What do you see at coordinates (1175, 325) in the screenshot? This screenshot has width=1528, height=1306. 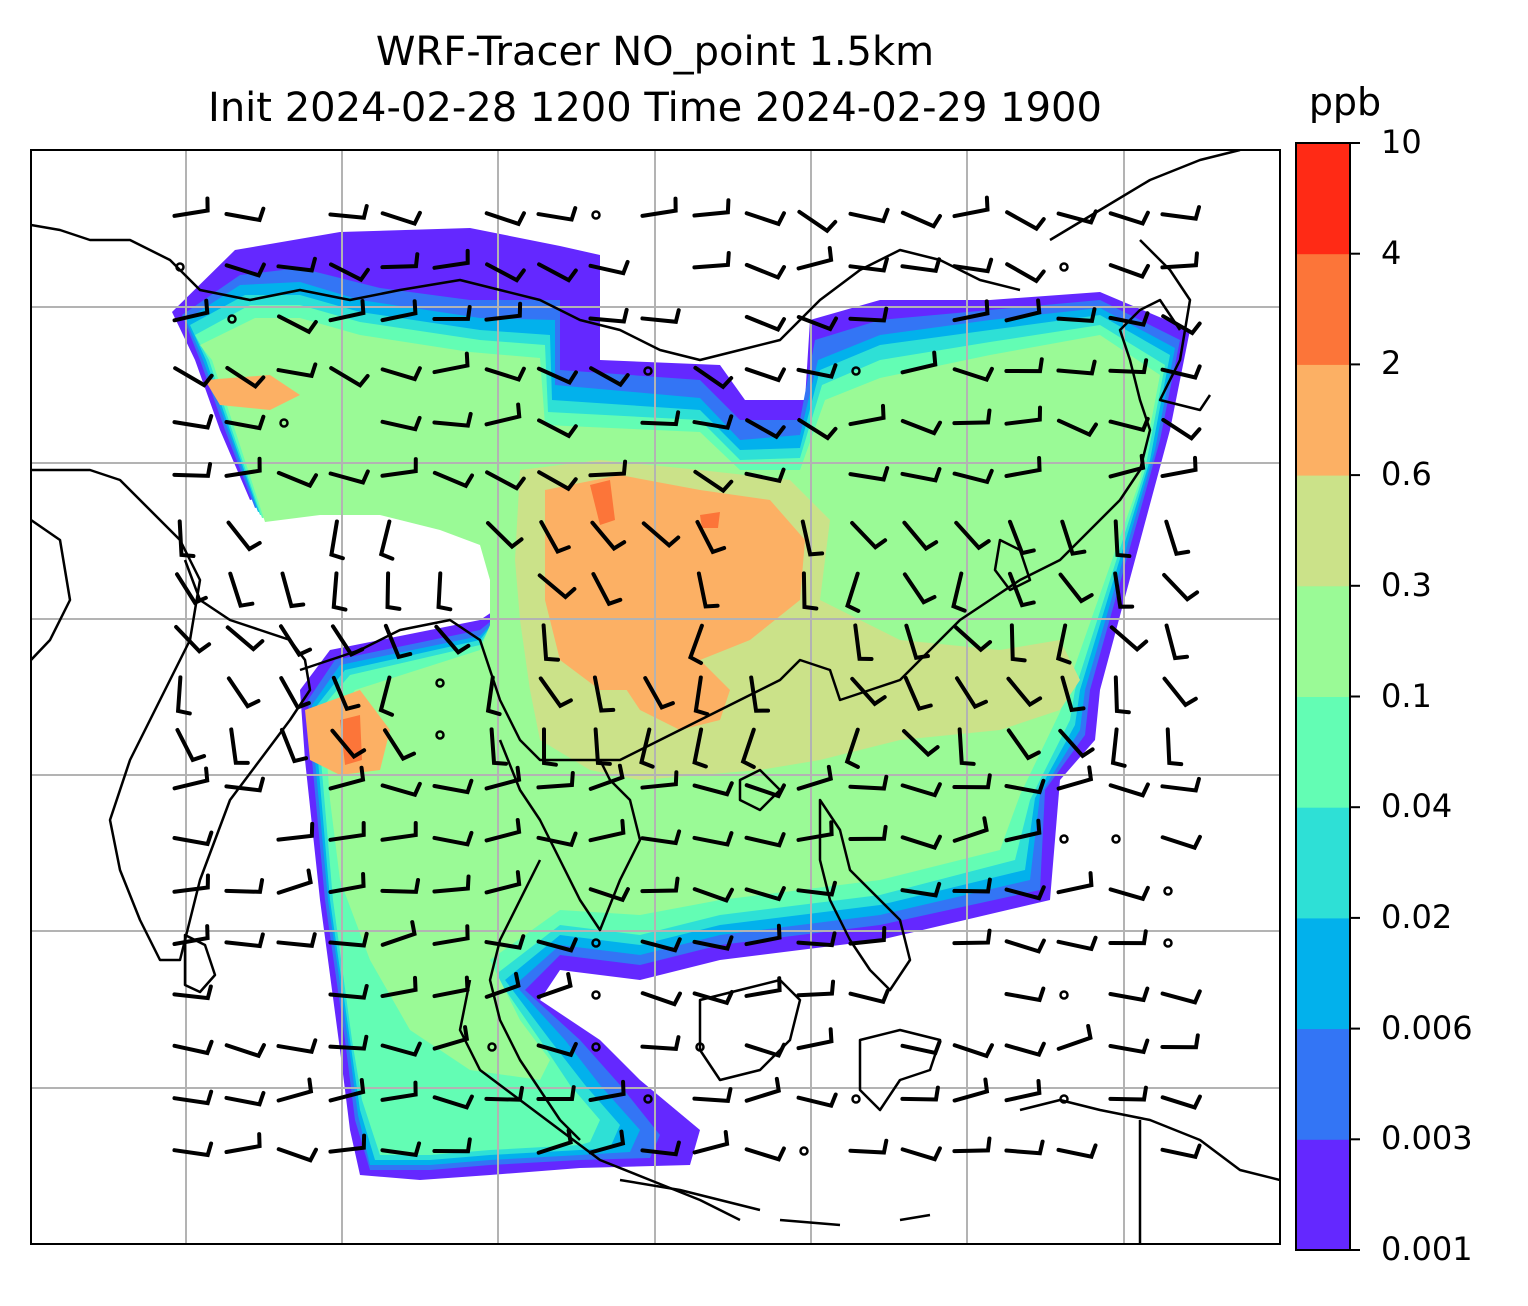 I see `coastline-korea` at bounding box center [1175, 325].